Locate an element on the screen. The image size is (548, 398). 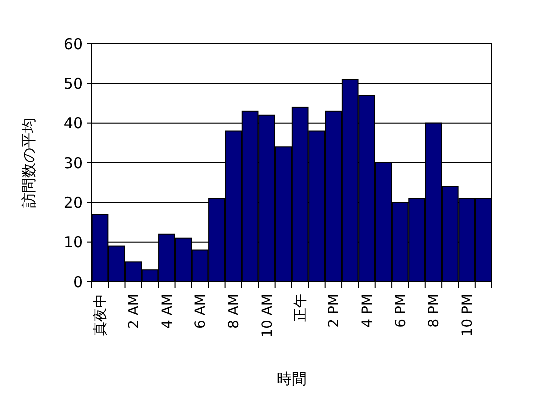
x-tick-label: 2 PM is located at coordinates (334, 311).